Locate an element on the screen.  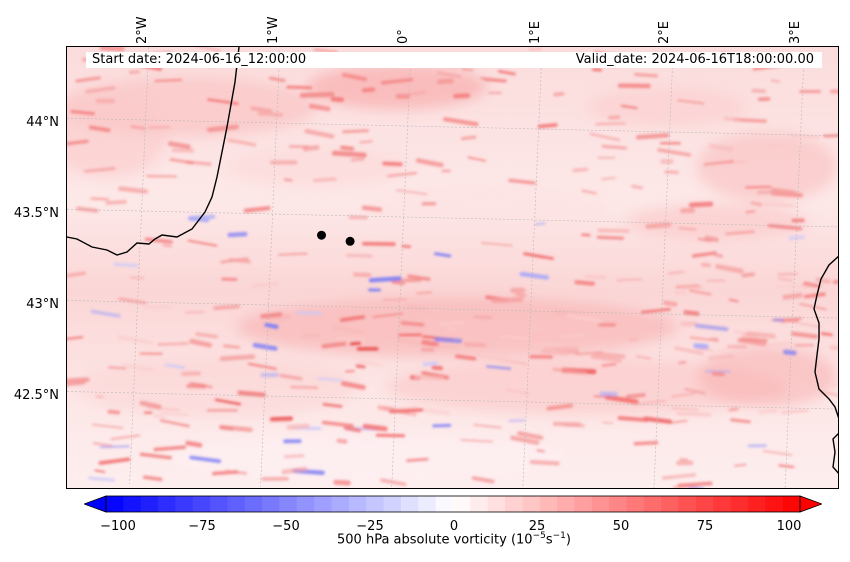
colorbar-max-extension is located at coordinates (810, 504).